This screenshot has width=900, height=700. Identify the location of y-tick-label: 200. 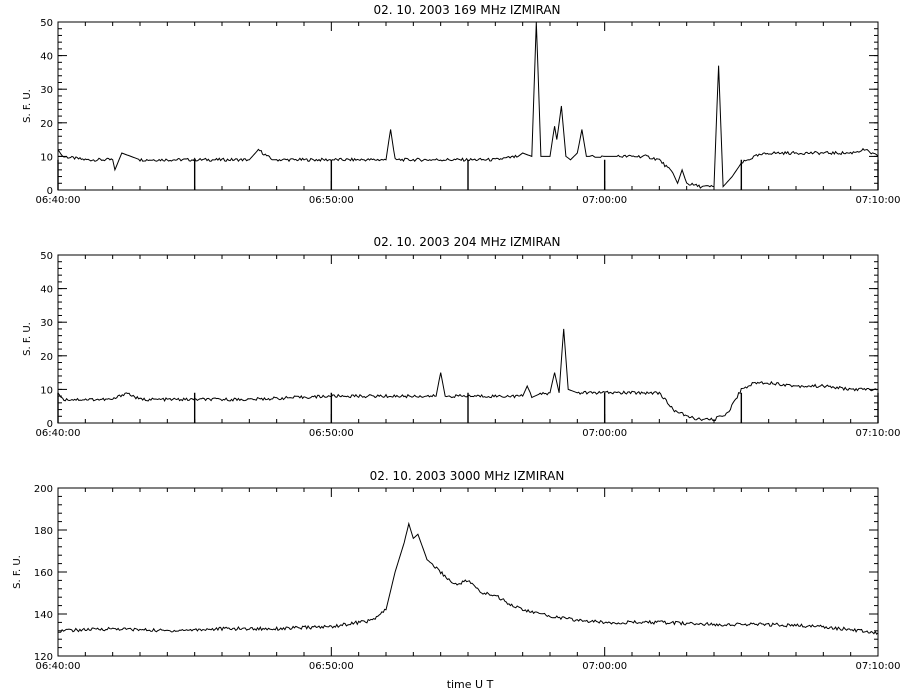
(43, 489).